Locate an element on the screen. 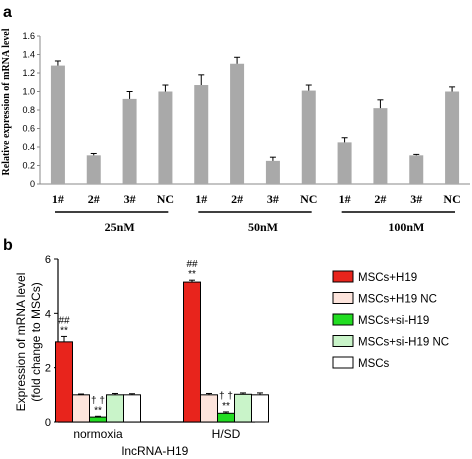  panel-b-ytick-label: 6 is located at coordinates (48, 260).